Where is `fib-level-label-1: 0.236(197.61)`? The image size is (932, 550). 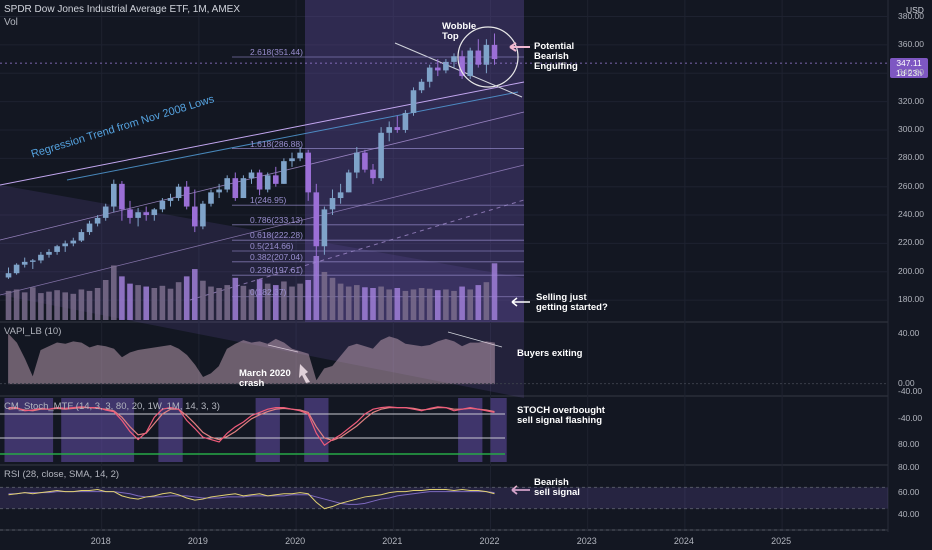
fib-level-label-1: 0.236(197.61) is located at coordinates (276, 270).